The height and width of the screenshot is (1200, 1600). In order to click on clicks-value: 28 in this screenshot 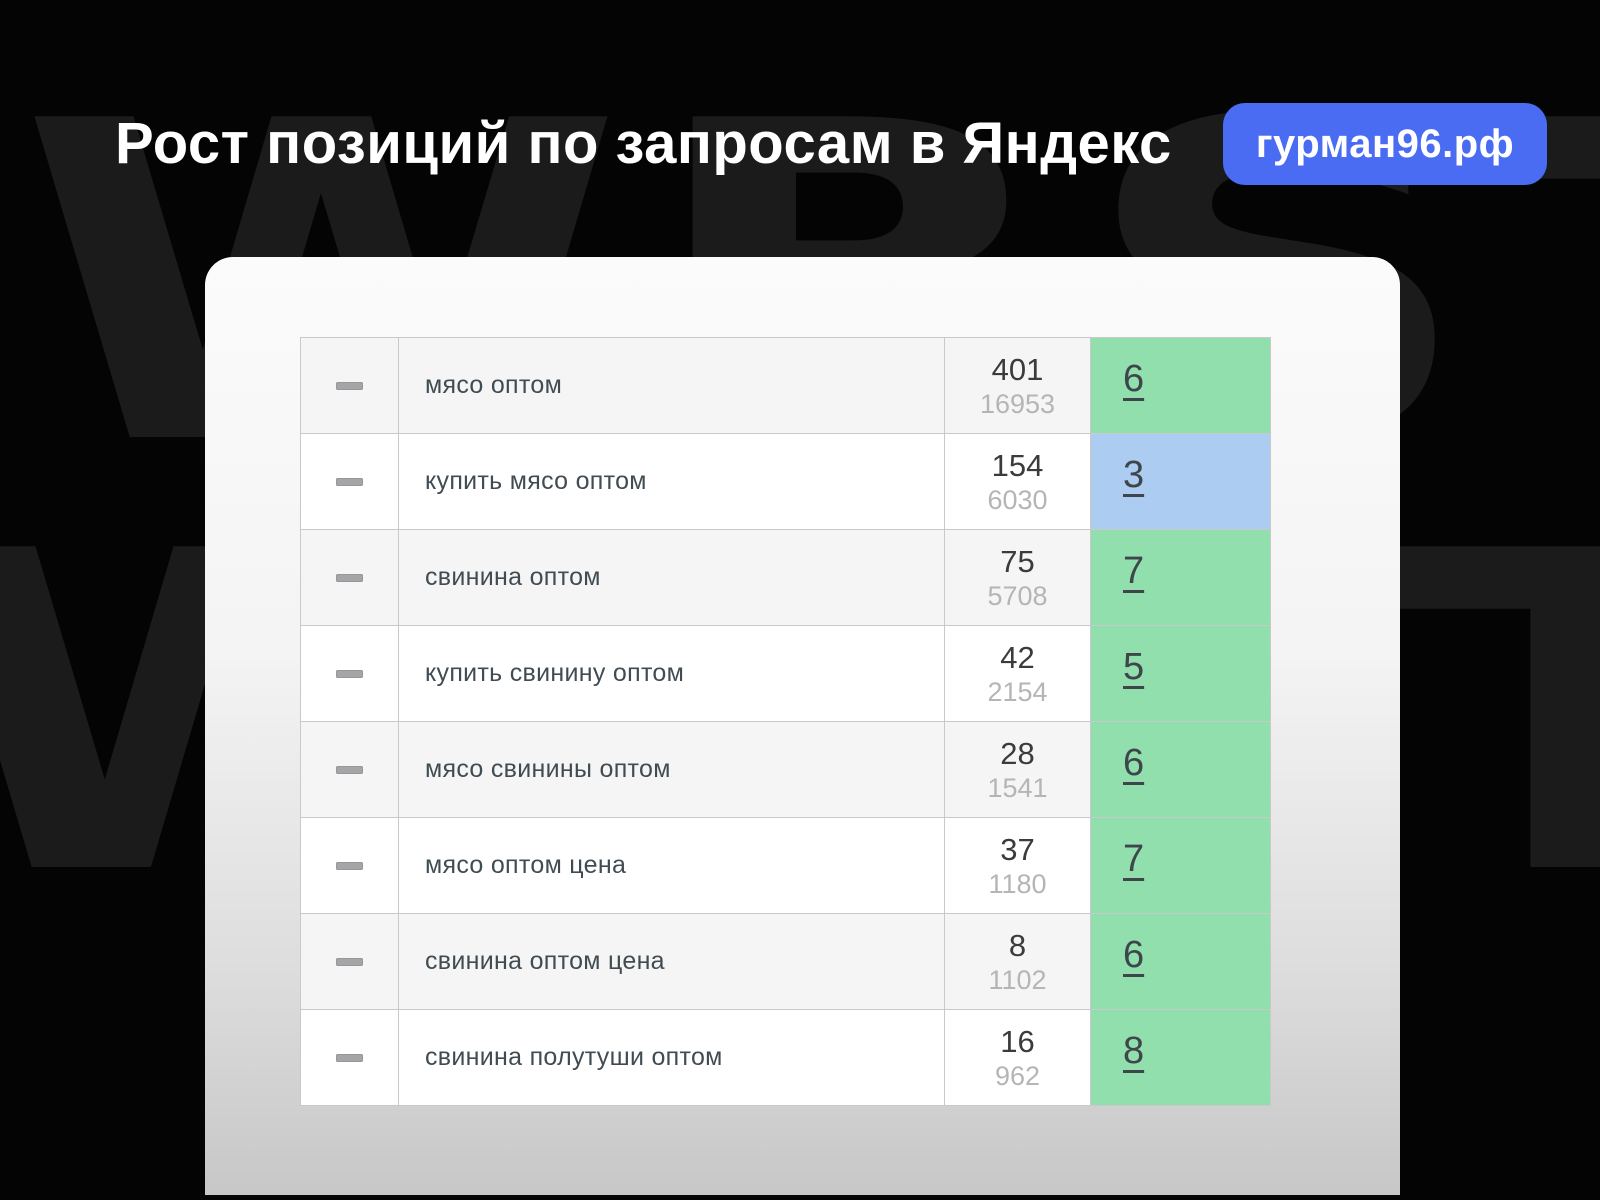, I will do `click(1017, 753)`.